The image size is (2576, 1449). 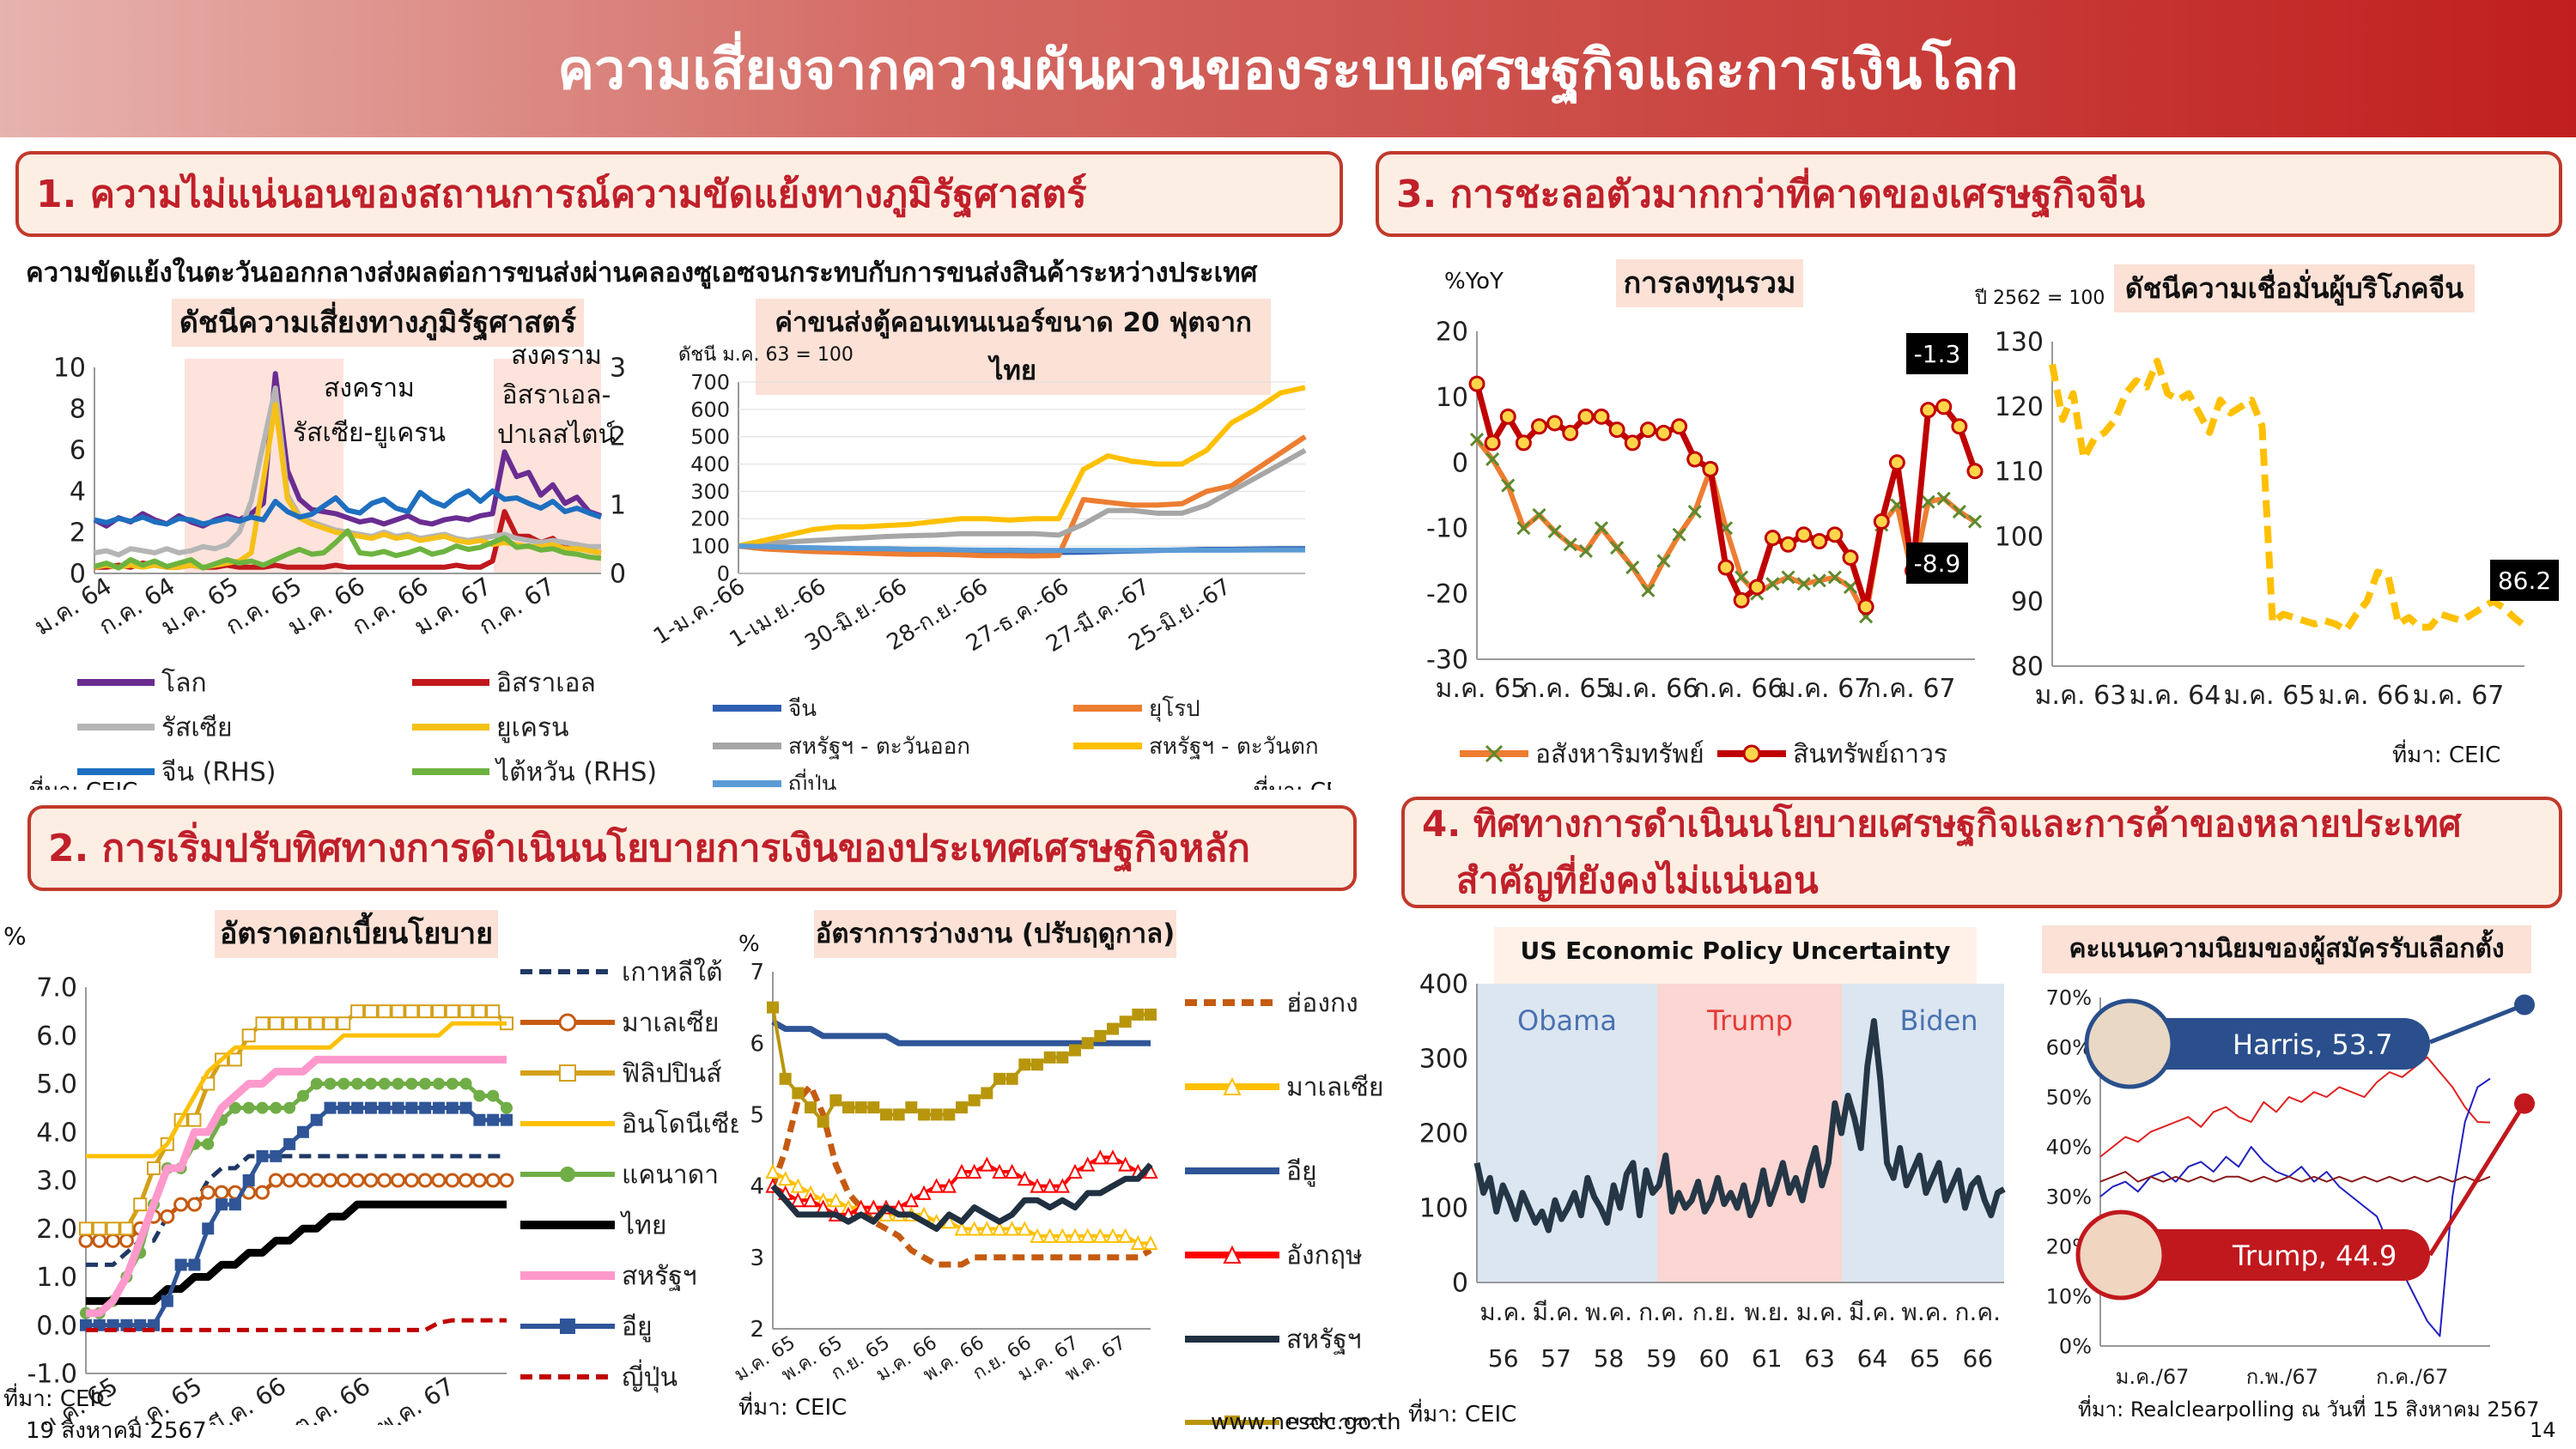 What do you see at coordinates (1768, 1358) in the screenshot?
I see `x-tick-year: 61` at bounding box center [1768, 1358].